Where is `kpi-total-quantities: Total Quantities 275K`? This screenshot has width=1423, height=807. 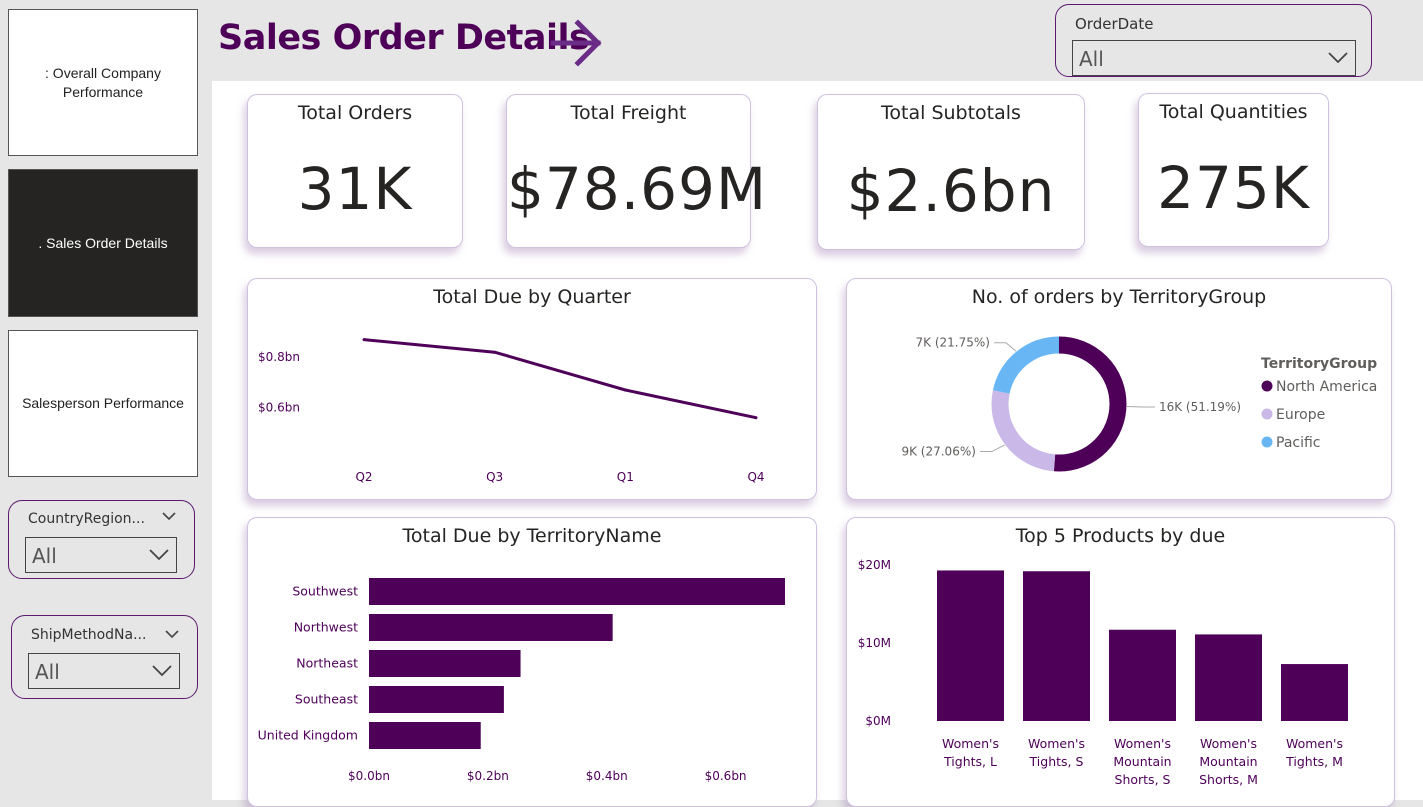
kpi-total-quantities: Total Quantities 275K is located at coordinates (1233, 170).